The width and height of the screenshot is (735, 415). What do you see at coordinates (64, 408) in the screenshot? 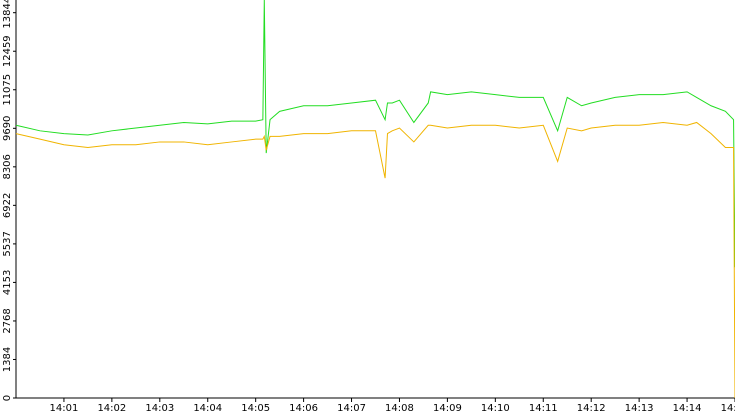
I see `x-tick-label: 14:01` at bounding box center [64, 408].